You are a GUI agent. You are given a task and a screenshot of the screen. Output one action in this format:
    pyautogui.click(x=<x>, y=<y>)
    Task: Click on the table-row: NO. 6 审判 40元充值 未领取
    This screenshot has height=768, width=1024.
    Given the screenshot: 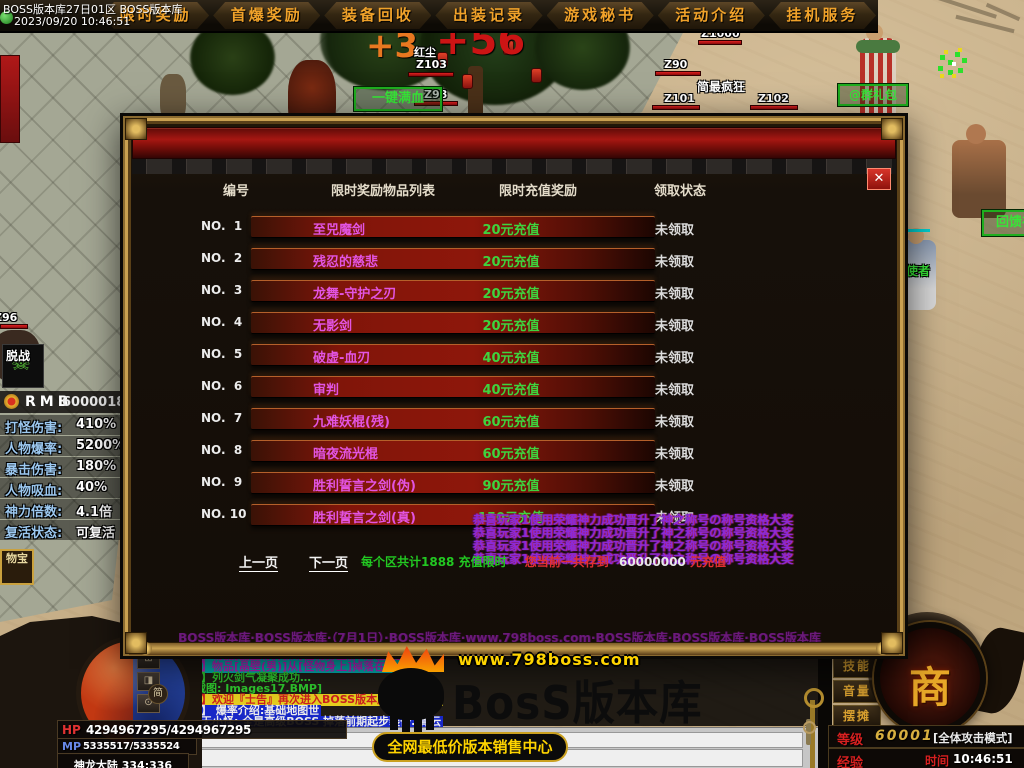 What is the action you would take?
    pyautogui.click(x=514, y=387)
    